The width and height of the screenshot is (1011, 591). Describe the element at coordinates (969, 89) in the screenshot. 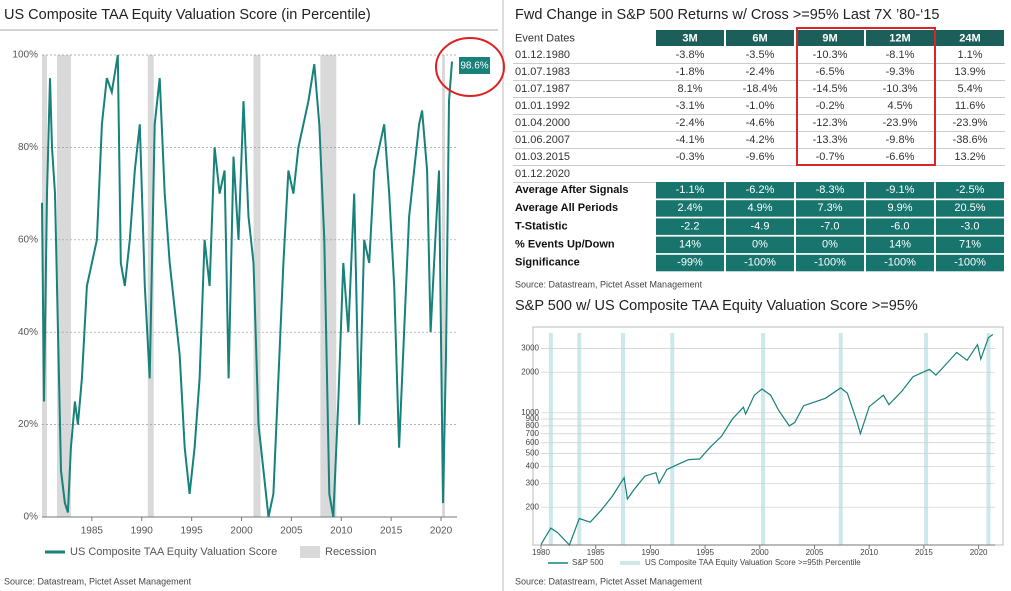

I see `table-cell: 5.4%` at that location.